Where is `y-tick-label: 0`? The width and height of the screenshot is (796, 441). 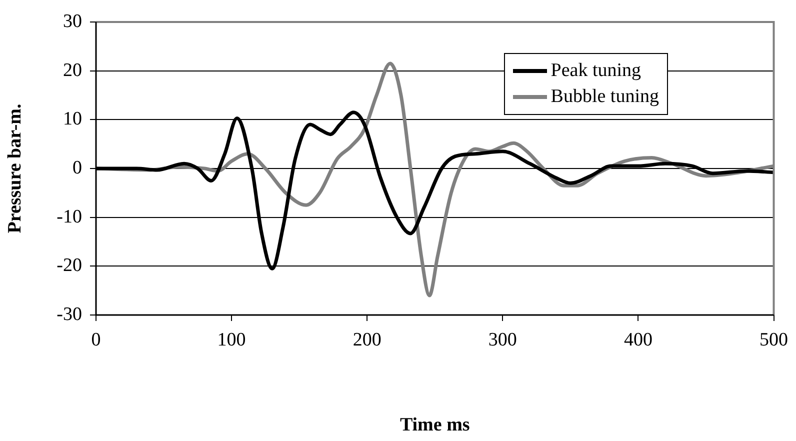 y-tick-label: 0 is located at coordinates (77, 167).